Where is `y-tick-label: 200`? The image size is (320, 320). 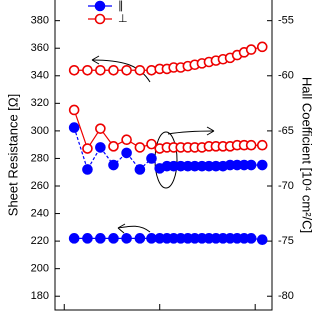
y-tick-label: 200 is located at coordinates (40, 269).